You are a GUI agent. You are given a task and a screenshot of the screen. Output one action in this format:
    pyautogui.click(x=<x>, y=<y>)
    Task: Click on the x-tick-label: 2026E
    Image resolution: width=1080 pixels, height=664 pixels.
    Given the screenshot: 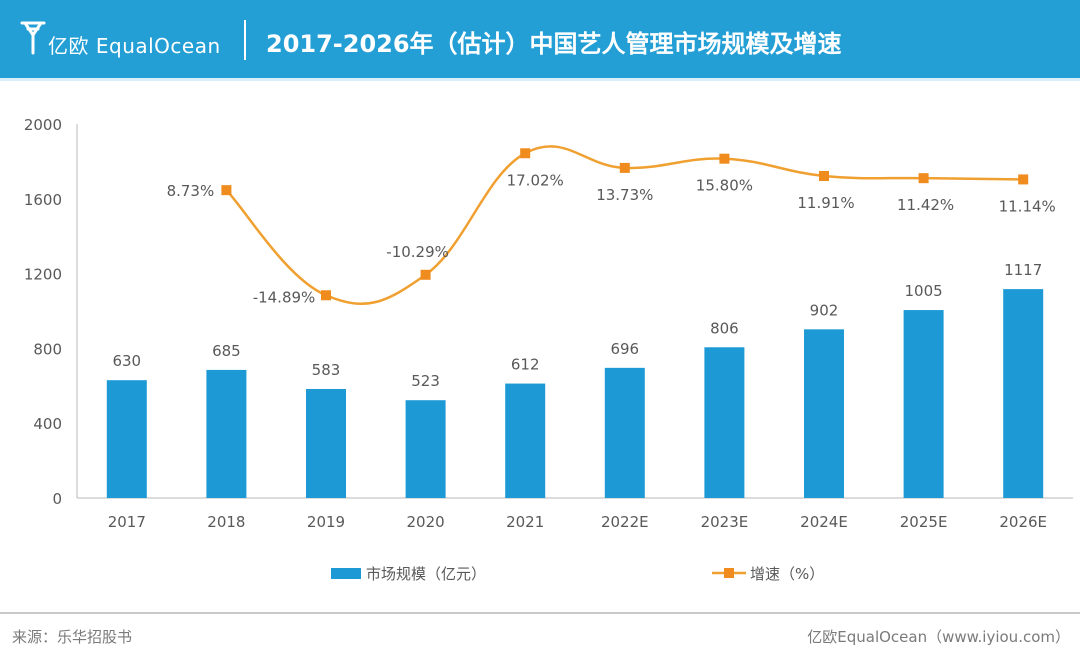 What is the action you would take?
    pyautogui.click(x=1023, y=522)
    